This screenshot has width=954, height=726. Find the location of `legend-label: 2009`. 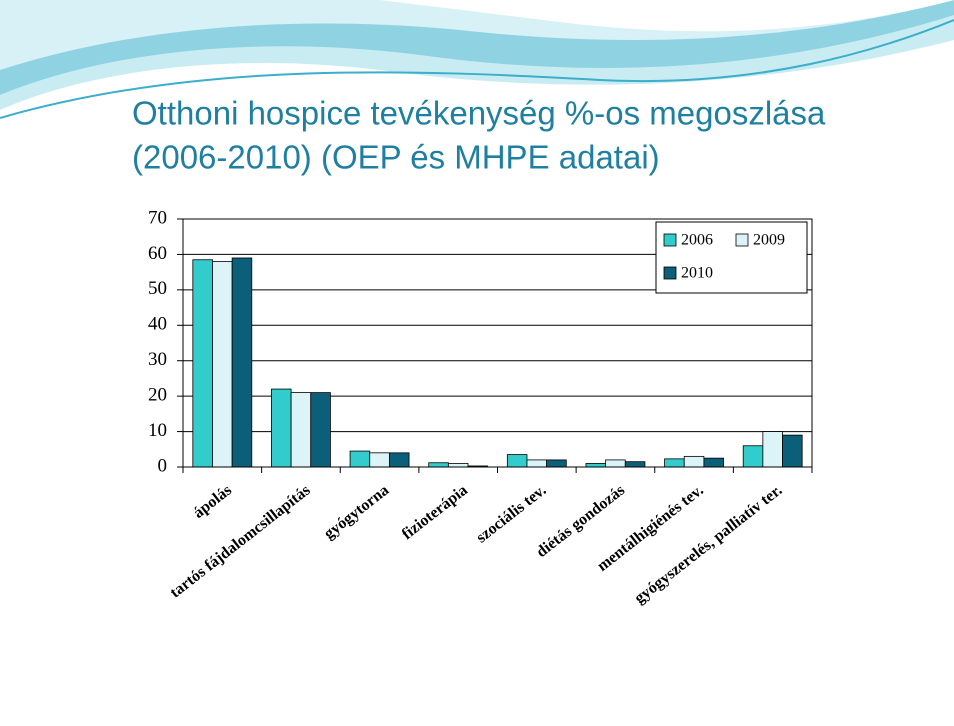

legend-label: 2009 is located at coordinates (769, 240).